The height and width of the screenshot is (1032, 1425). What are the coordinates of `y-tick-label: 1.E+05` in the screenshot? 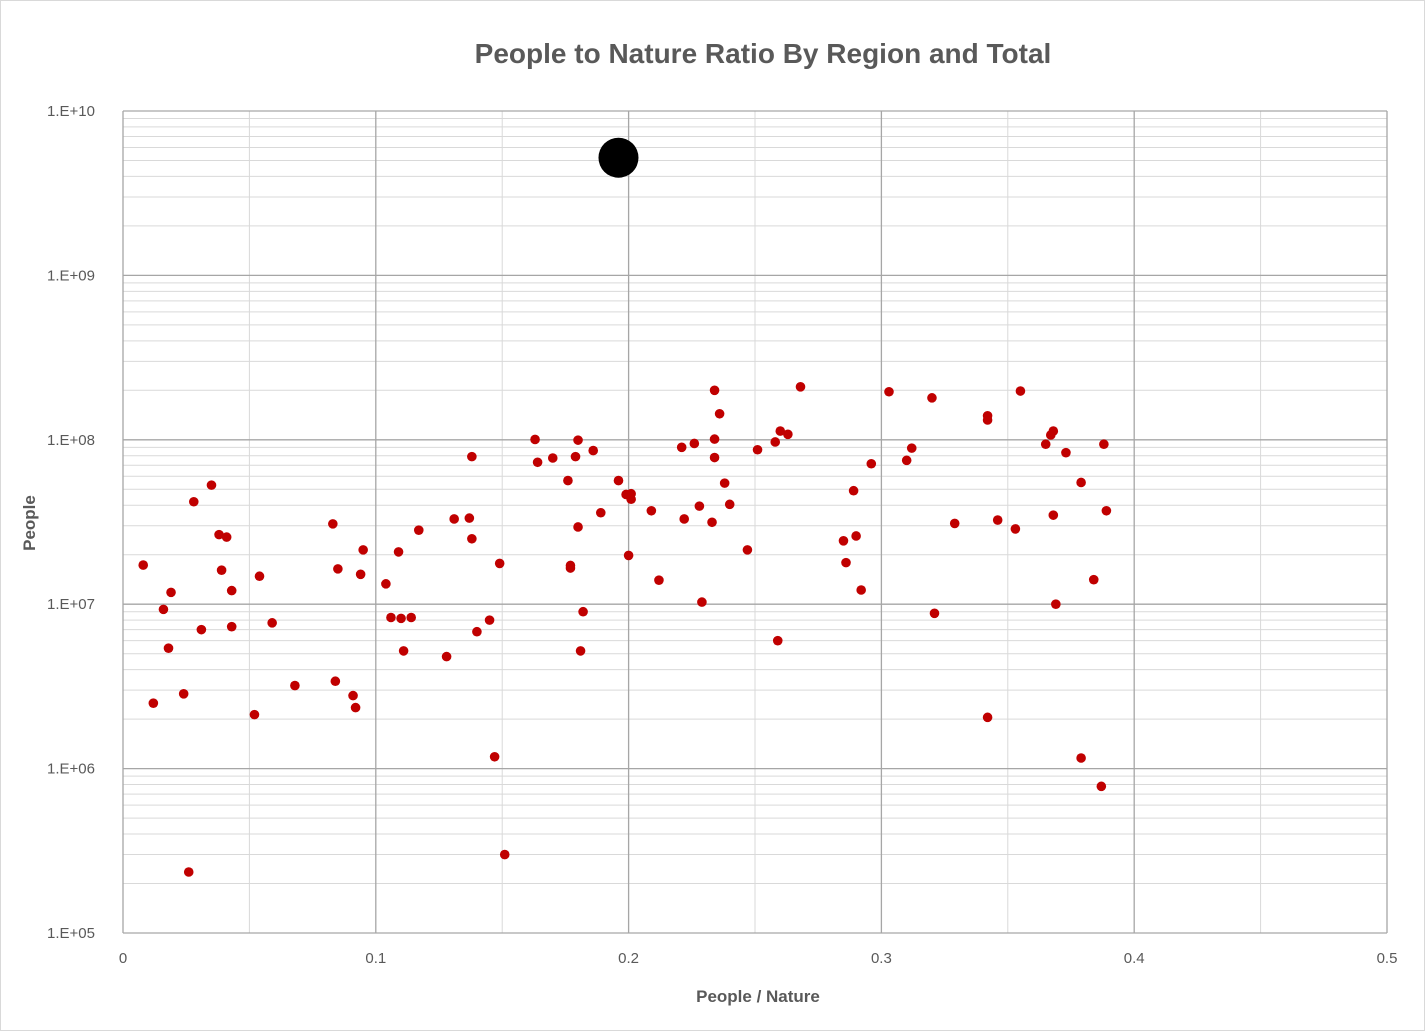 It's located at (71, 933).